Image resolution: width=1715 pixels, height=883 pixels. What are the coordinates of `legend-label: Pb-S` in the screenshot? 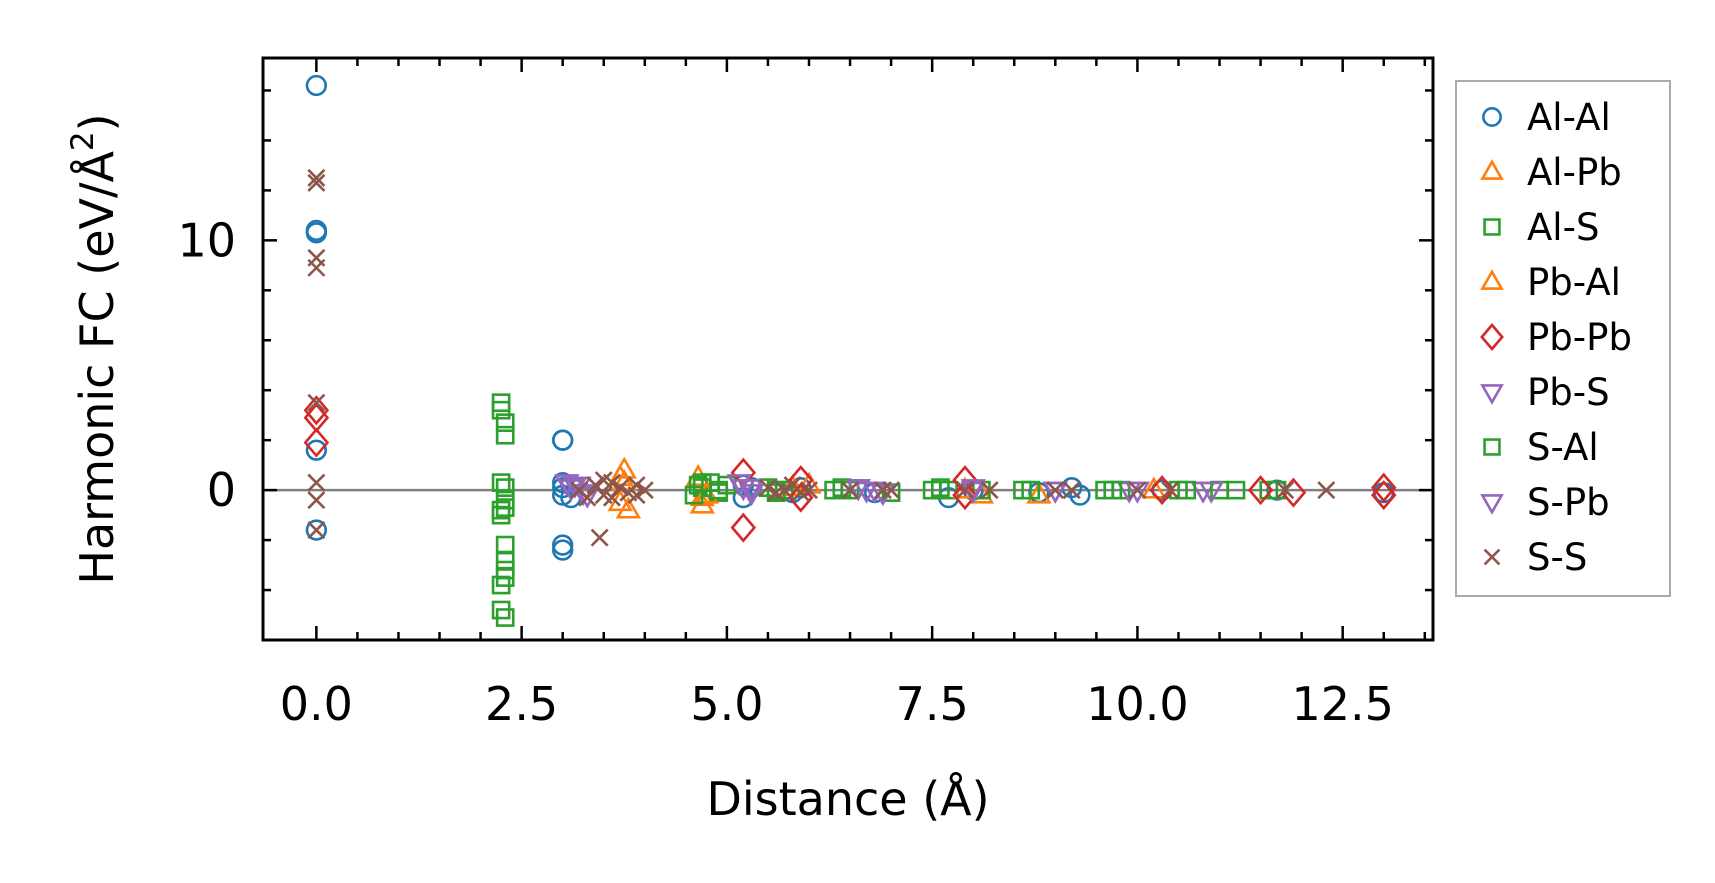 It's located at (1568, 392).